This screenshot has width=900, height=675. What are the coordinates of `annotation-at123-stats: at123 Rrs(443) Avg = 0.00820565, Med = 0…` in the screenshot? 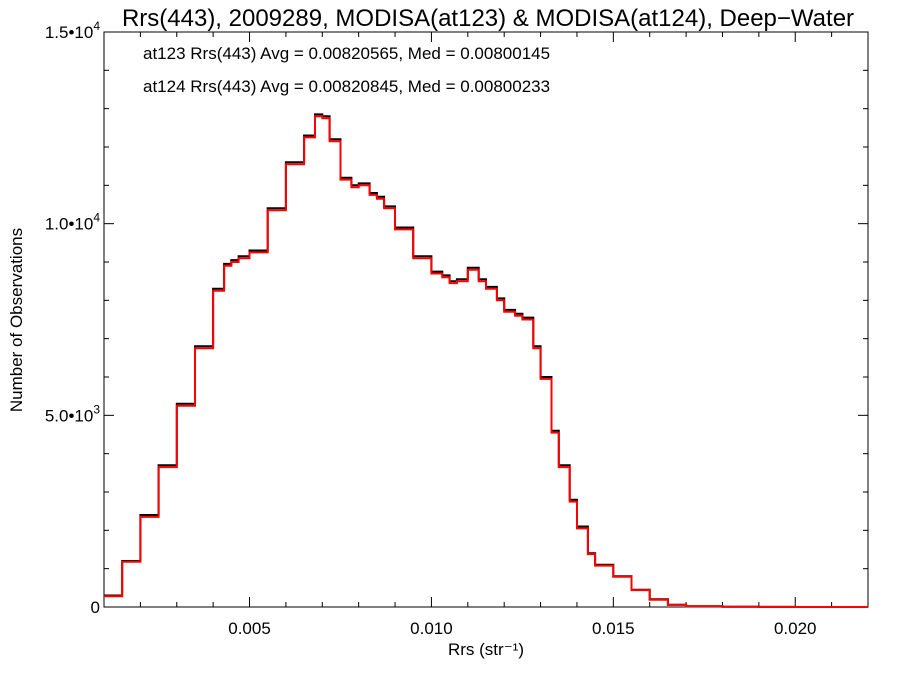 It's located at (346, 53).